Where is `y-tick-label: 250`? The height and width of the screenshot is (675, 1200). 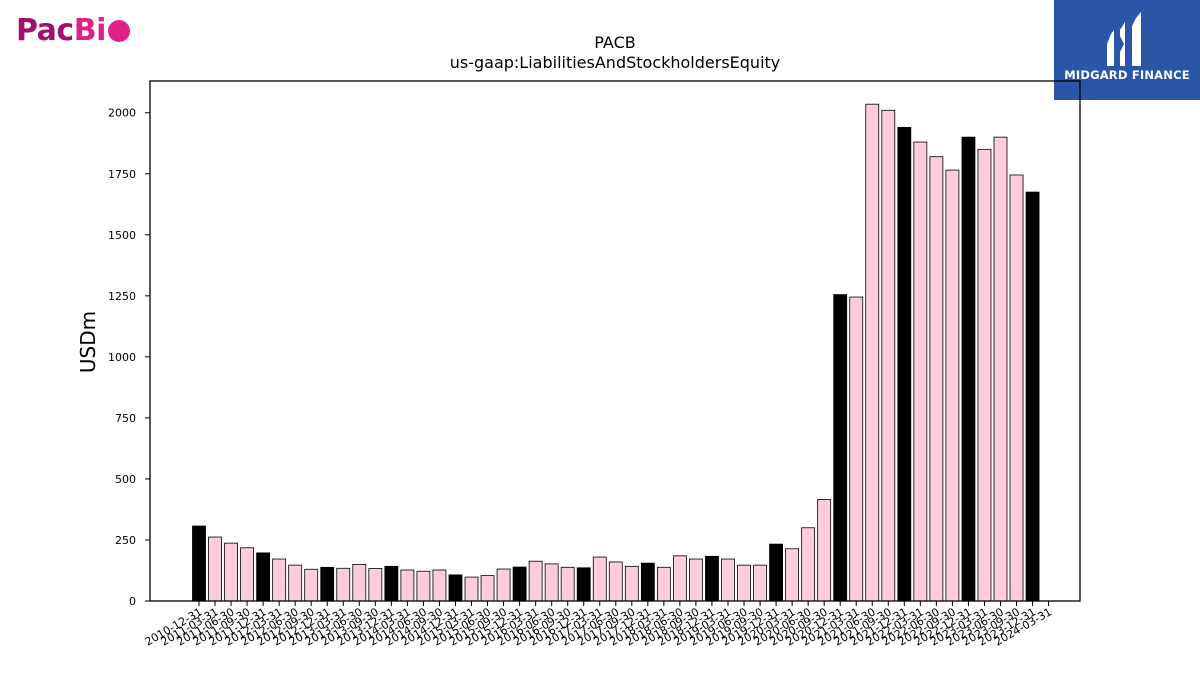 y-tick-label: 250 is located at coordinates (125, 540).